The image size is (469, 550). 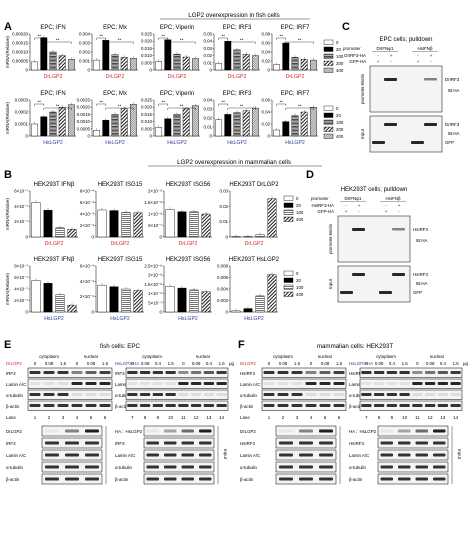 I want to click on lane-number: 3, so click(x=63, y=417).